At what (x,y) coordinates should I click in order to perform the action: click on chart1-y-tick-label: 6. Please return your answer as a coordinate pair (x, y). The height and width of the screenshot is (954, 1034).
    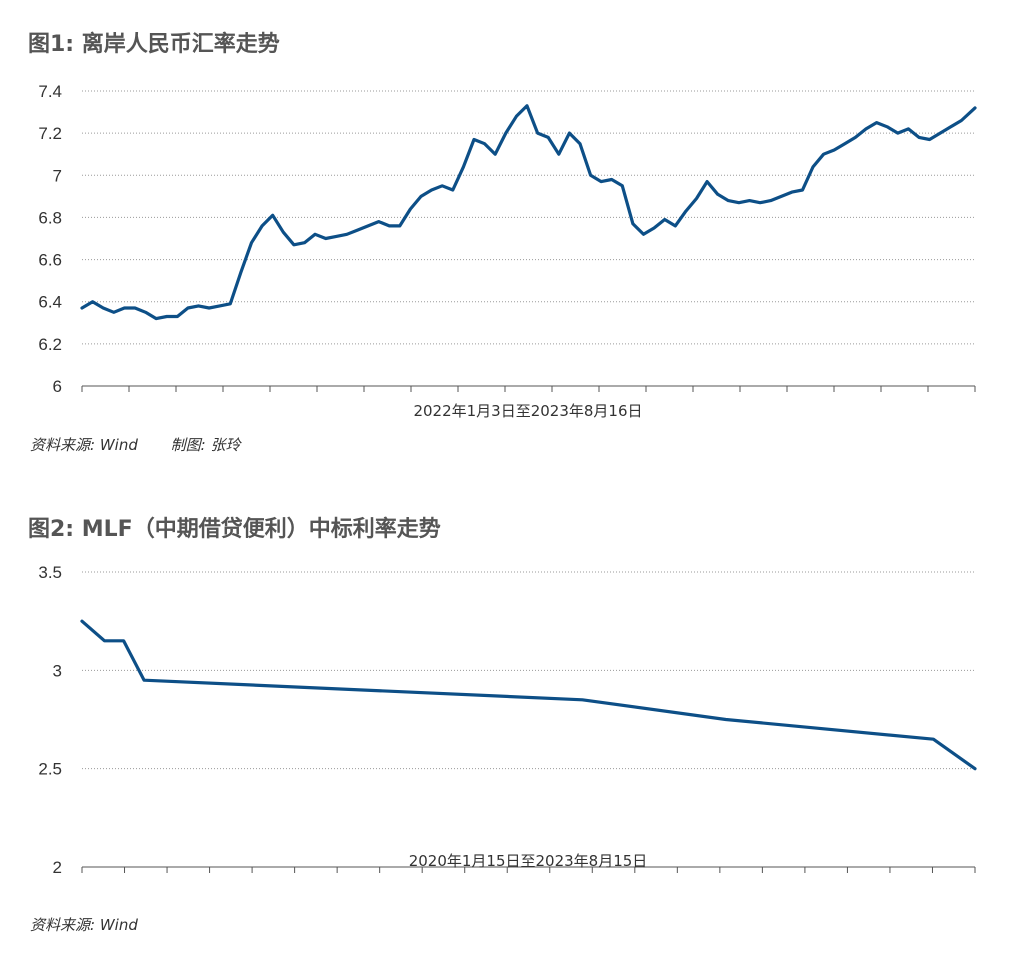
    Looking at the image, I should click on (57, 386).